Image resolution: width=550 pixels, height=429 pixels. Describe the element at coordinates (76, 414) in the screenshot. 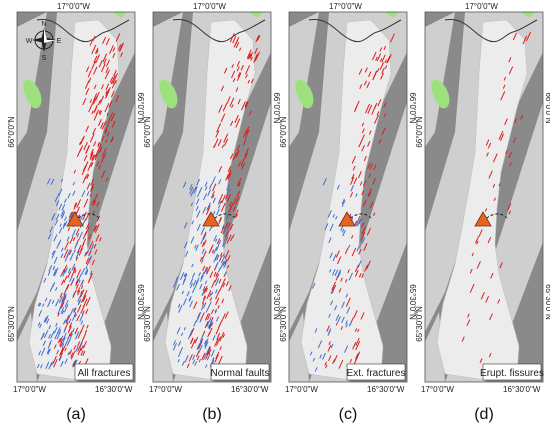

I see `panel-letter: (a)` at that location.